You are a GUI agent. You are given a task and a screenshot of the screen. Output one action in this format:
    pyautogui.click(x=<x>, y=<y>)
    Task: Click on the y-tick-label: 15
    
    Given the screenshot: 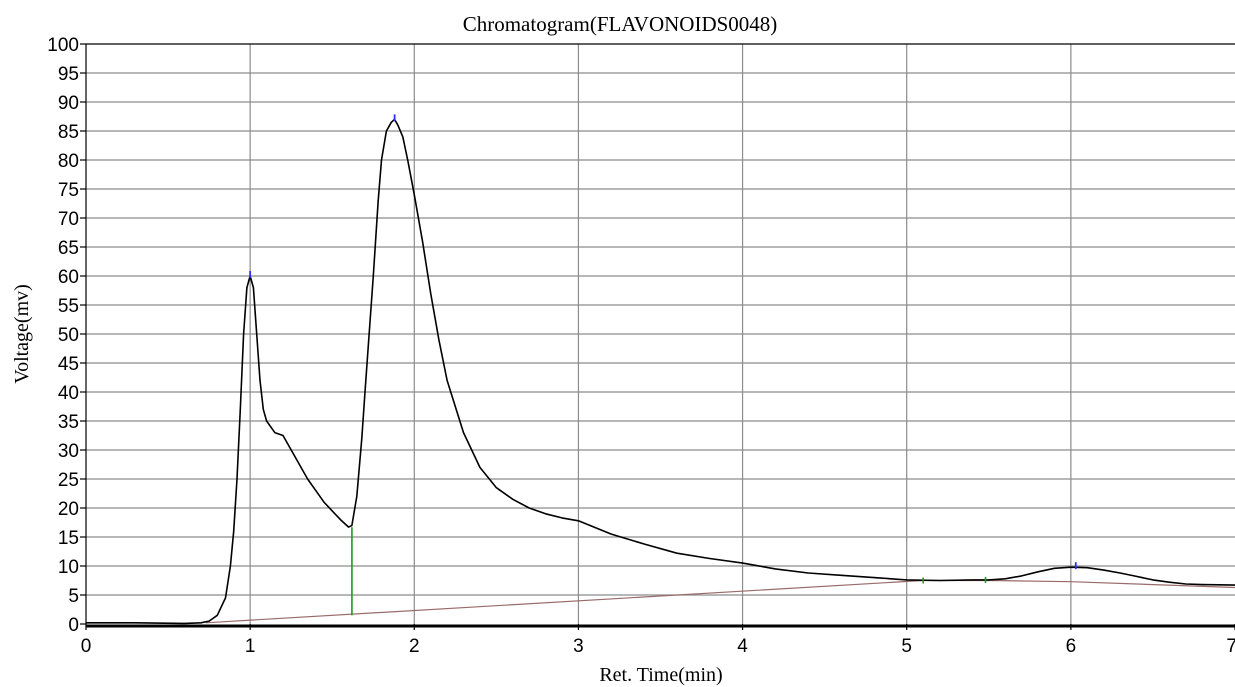 What is the action you would take?
    pyautogui.click(x=68, y=538)
    